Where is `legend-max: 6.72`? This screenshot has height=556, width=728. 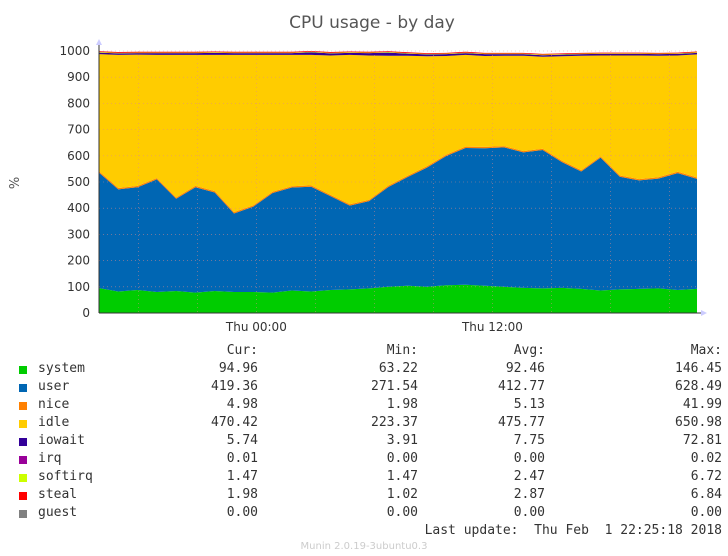 legend-max: 6.72 is located at coordinates (706, 476).